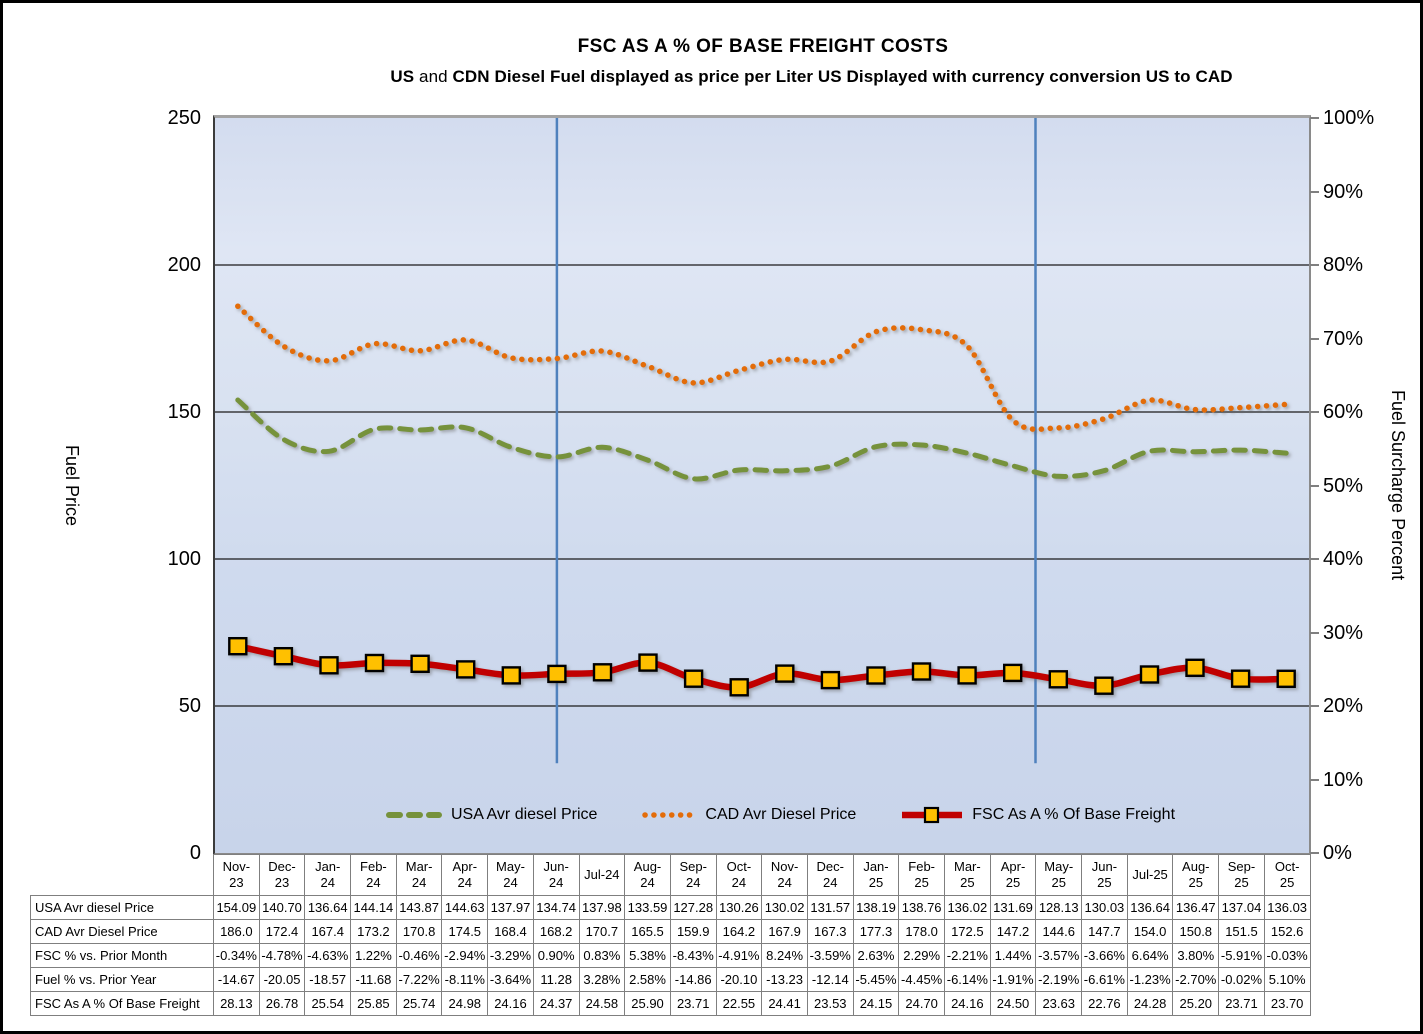 This screenshot has height=1034, width=1423. What do you see at coordinates (967, 979) in the screenshot?
I see `value-cell: -6.14%` at bounding box center [967, 979].